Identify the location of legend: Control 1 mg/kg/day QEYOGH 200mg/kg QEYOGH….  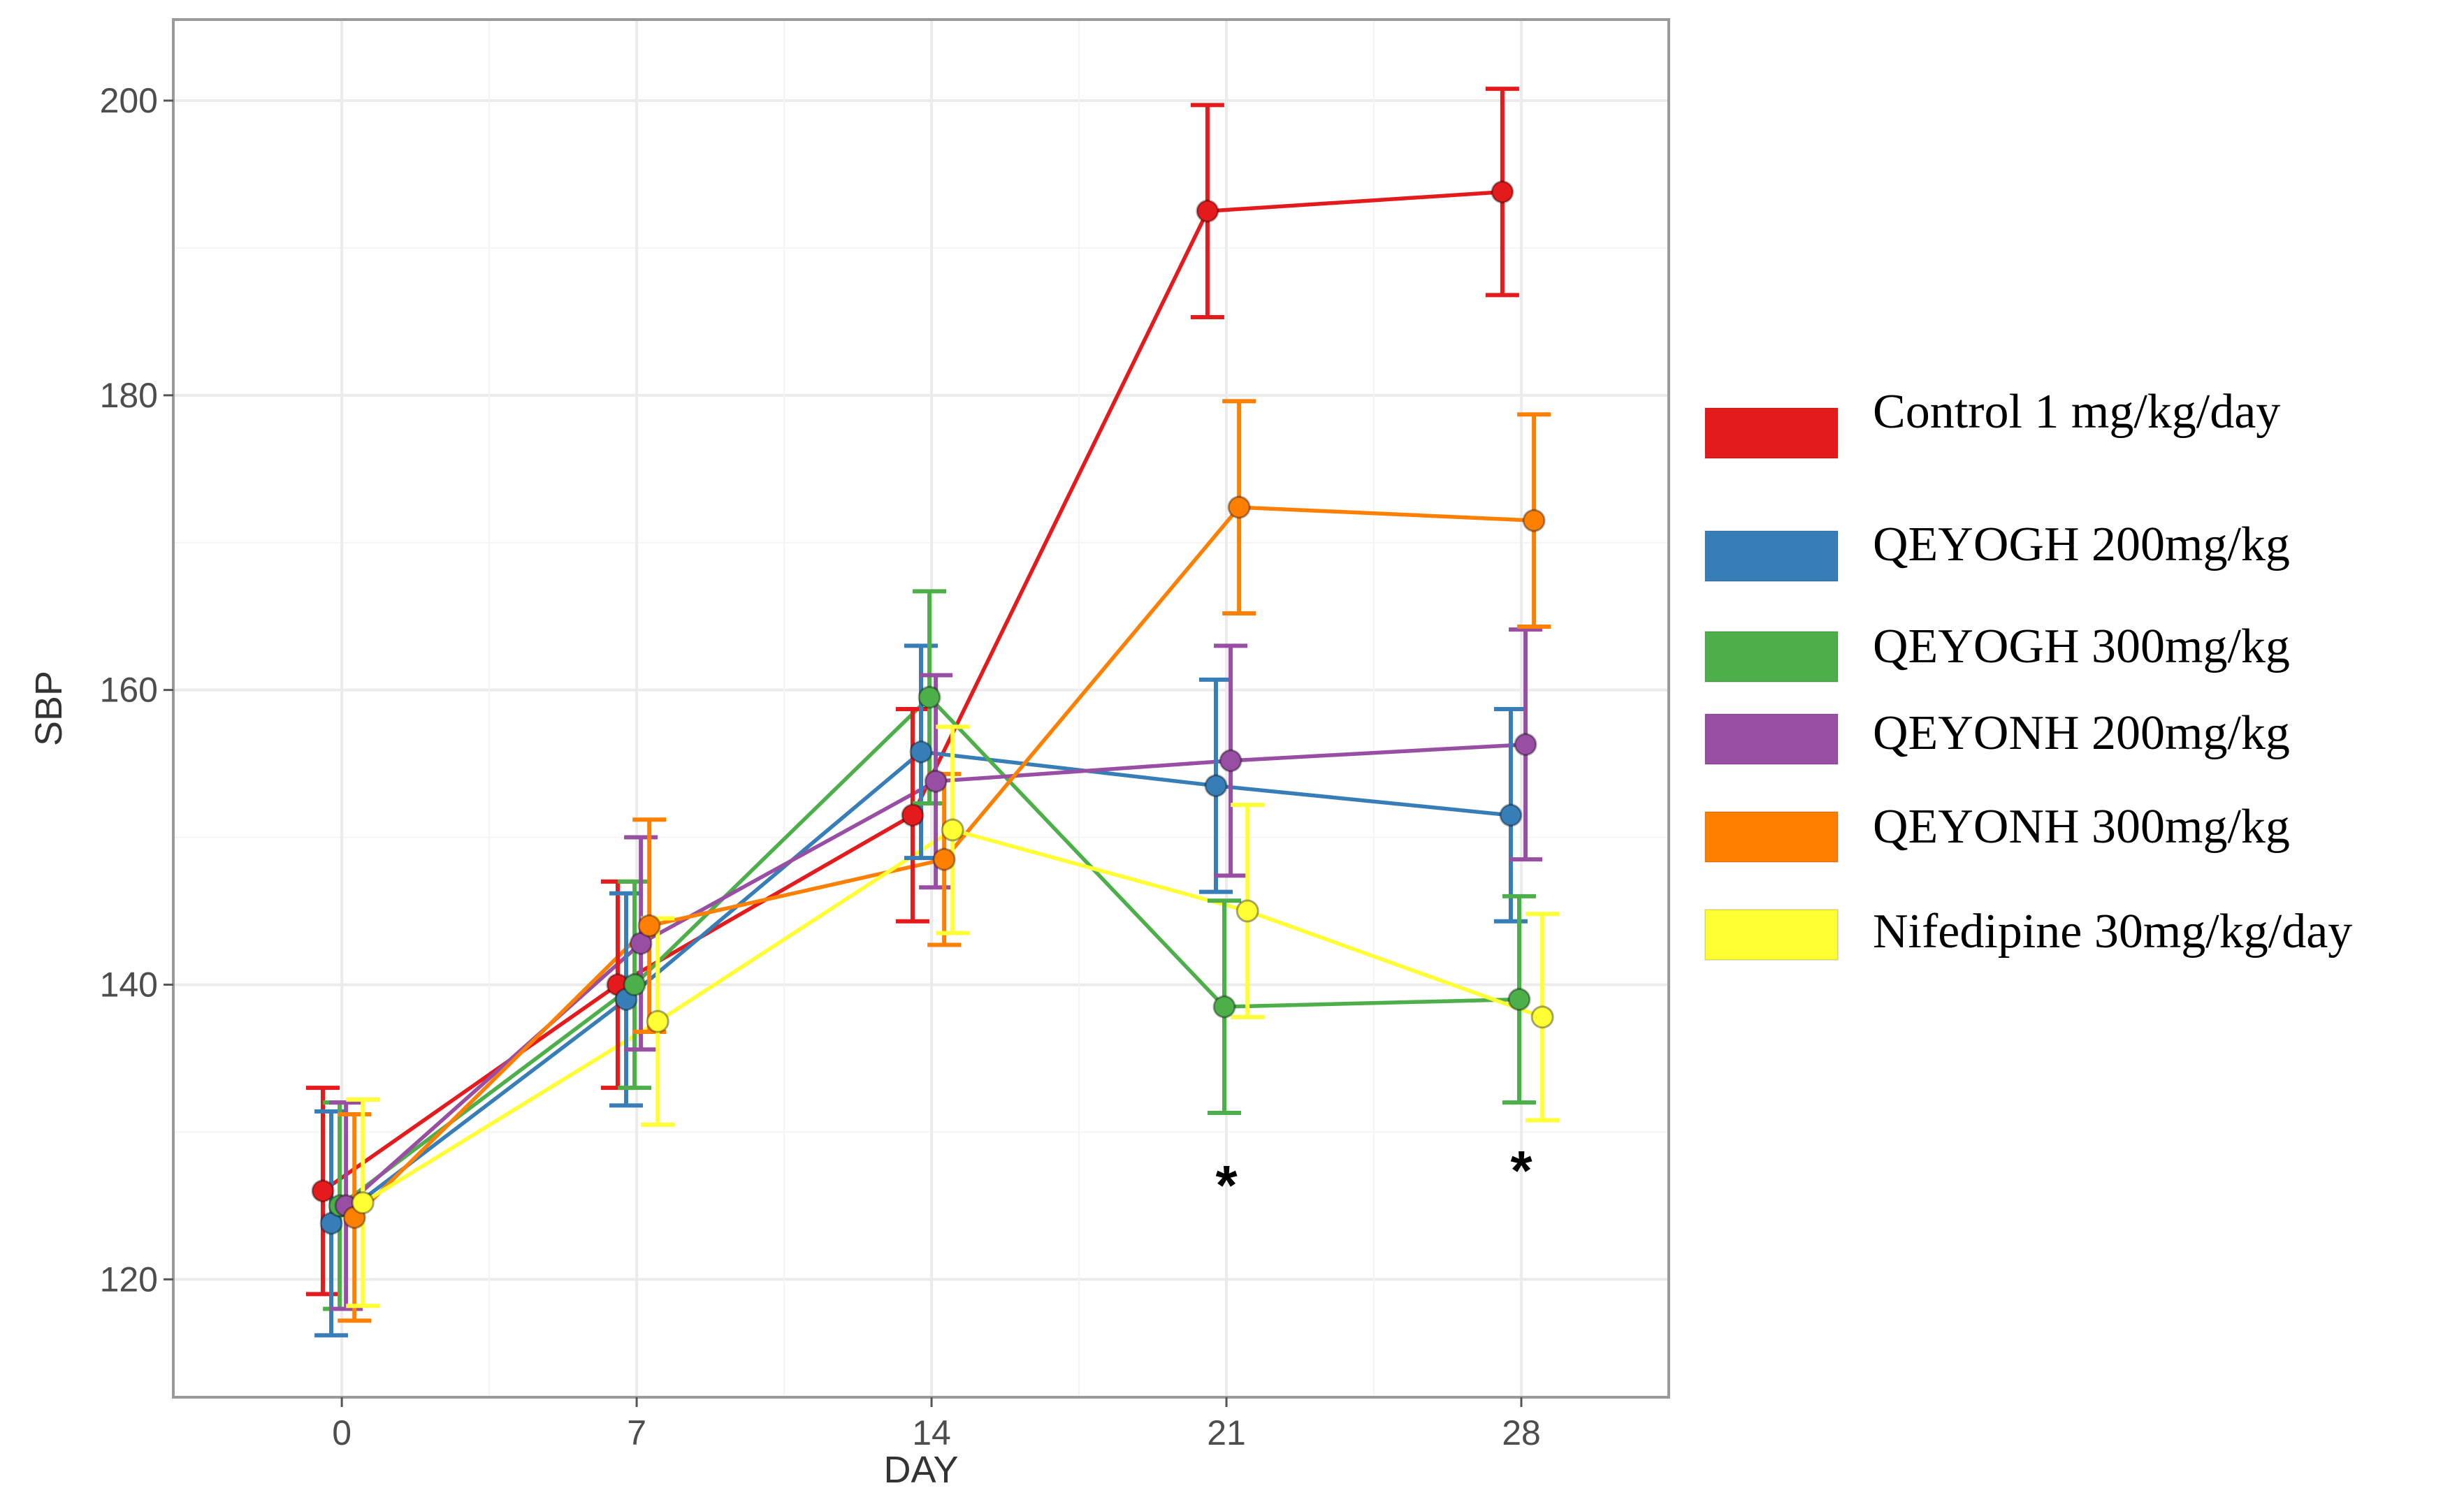
(2028, 673).